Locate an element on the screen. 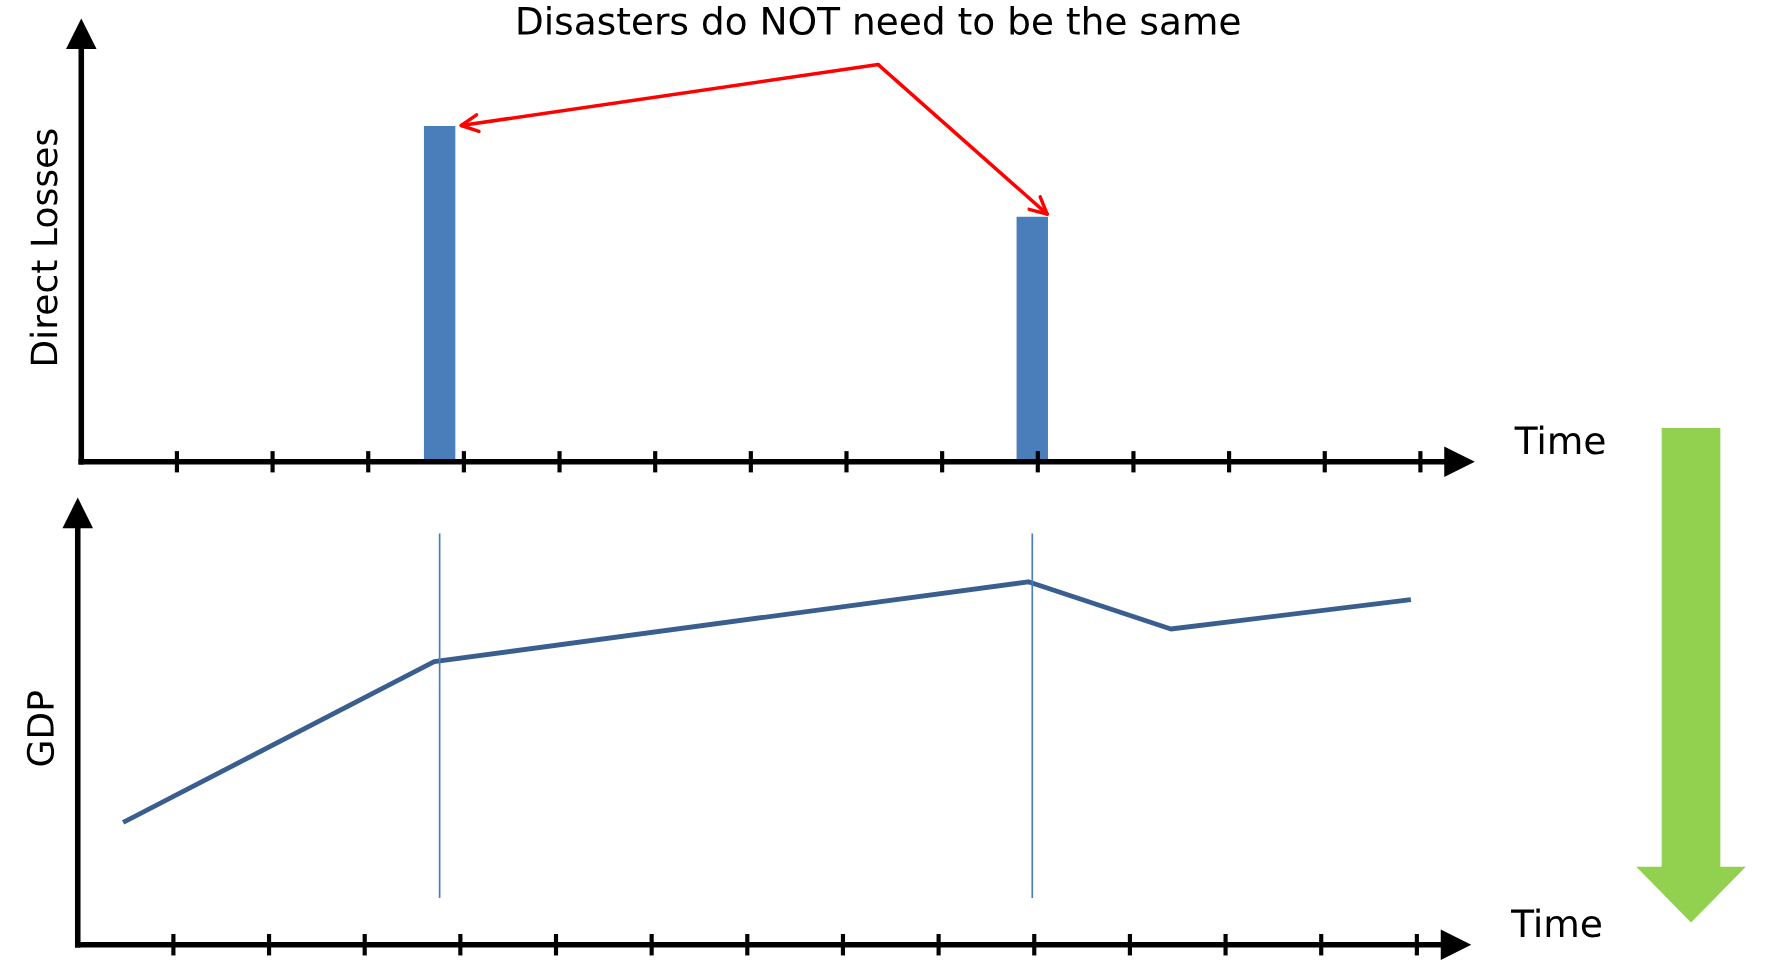  chart-title: Disasters do NOT need to be the same is located at coordinates (879, 20).